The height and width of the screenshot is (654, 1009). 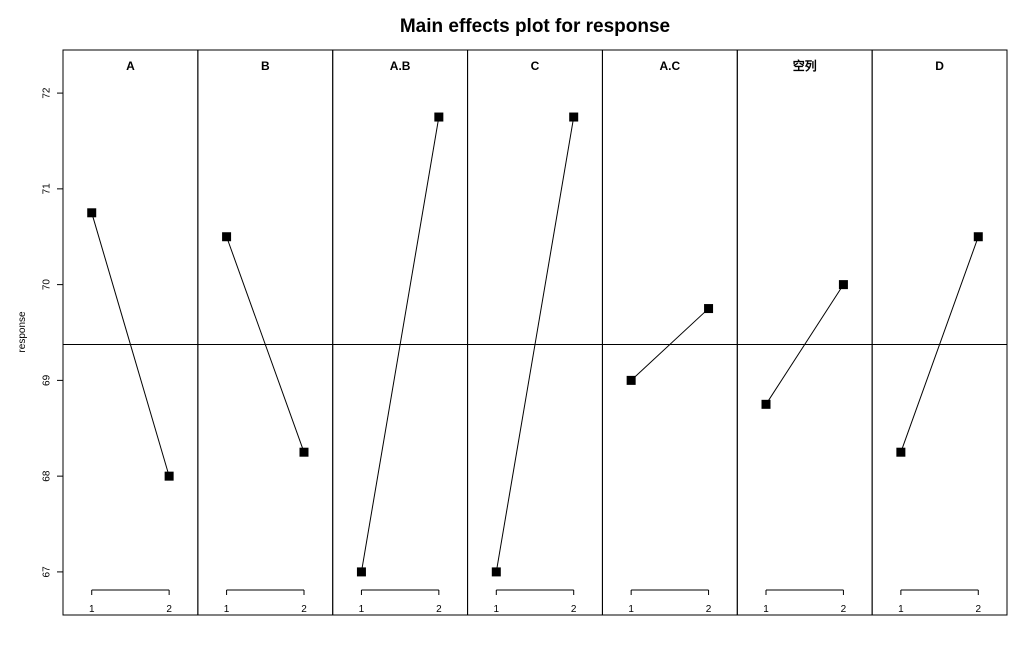 I want to click on panel-5: 空列 1 2, so click(x=804, y=332).